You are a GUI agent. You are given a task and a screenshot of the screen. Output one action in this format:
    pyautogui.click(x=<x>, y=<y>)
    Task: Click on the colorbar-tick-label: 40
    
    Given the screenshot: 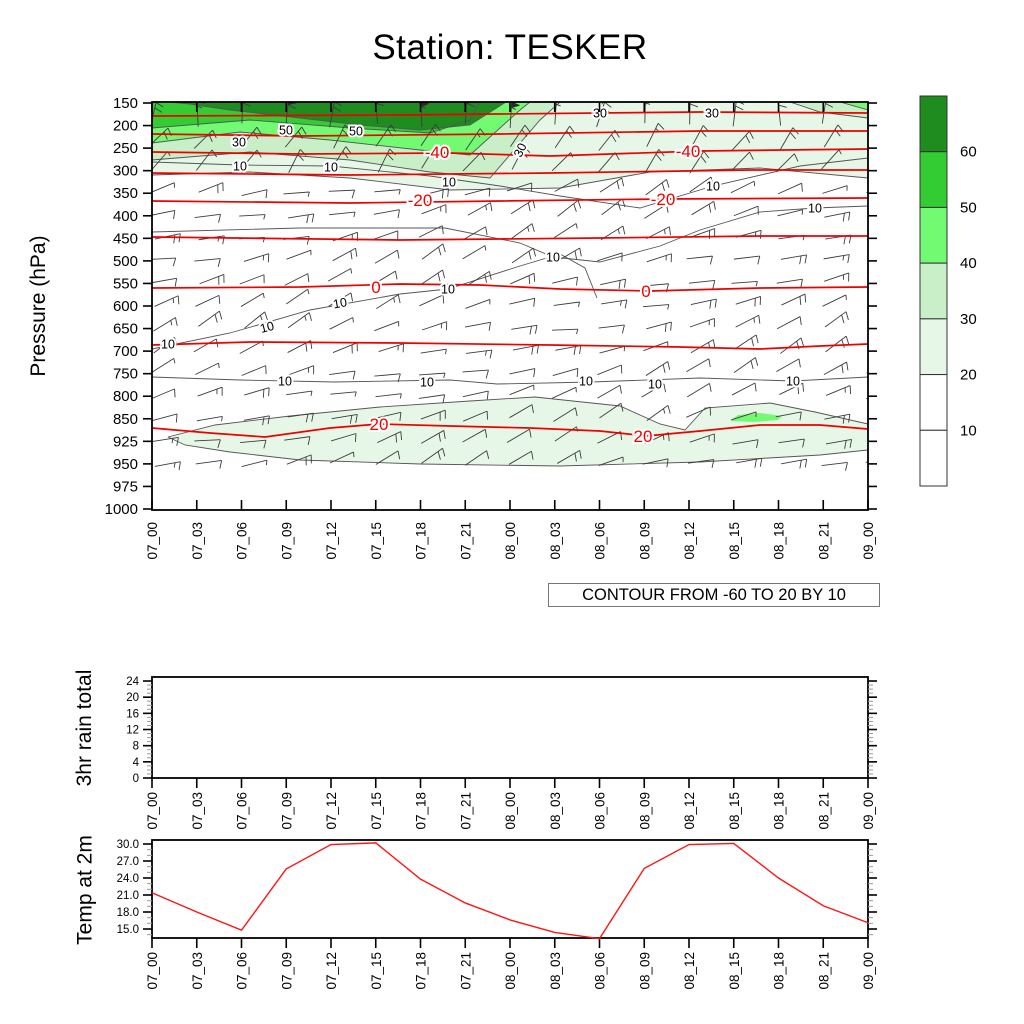 What is the action you would take?
    pyautogui.click(x=968, y=263)
    